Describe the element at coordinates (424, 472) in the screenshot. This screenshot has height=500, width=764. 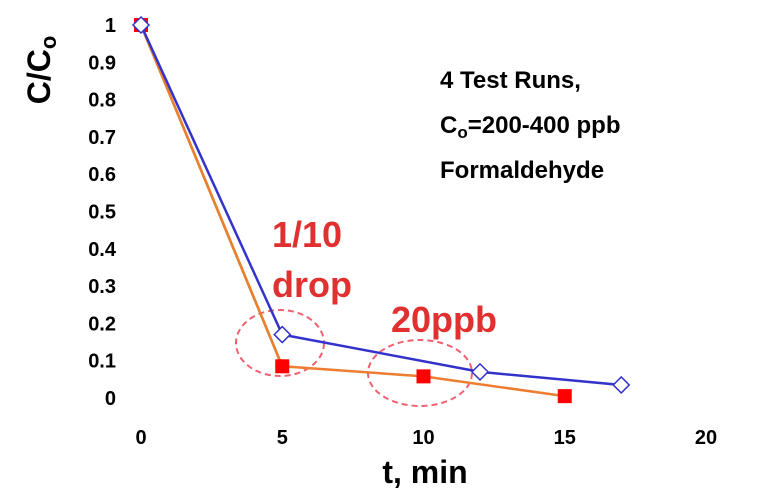
I see `x-axis-label: t, min` at that location.